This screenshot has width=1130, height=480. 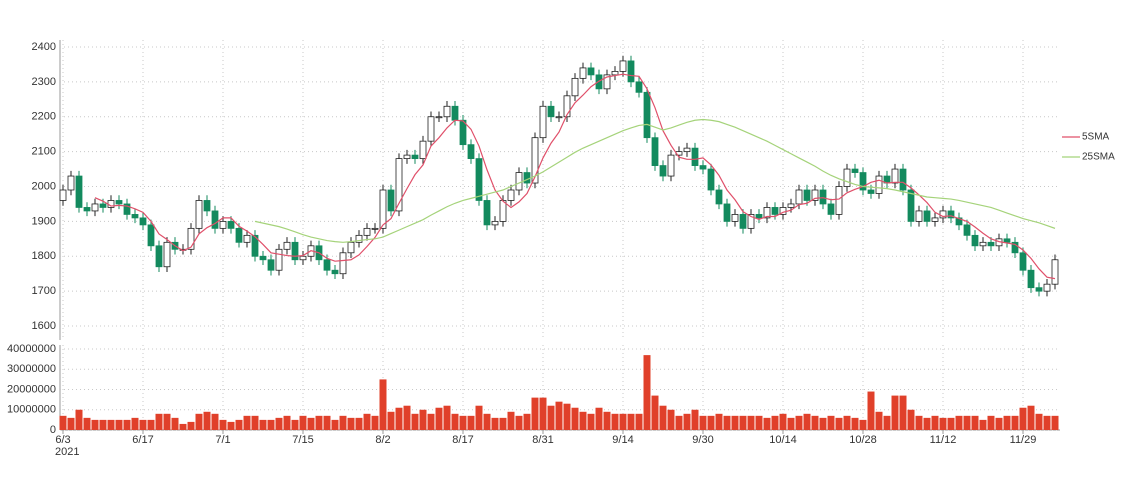 What do you see at coordinates (702, 440) in the screenshot?
I see `x-tick-label: 9/30` at bounding box center [702, 440].